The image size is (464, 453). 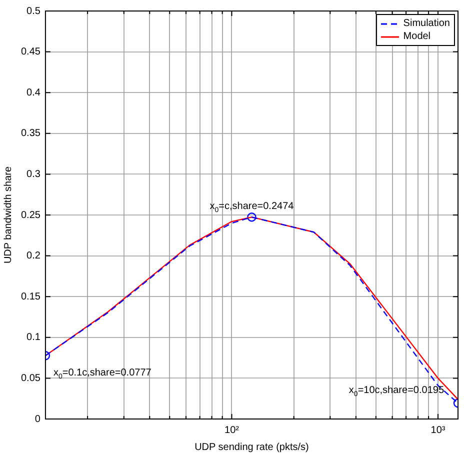 I want to click on y-tick-label: 0.1, so click(x=33, y=338).